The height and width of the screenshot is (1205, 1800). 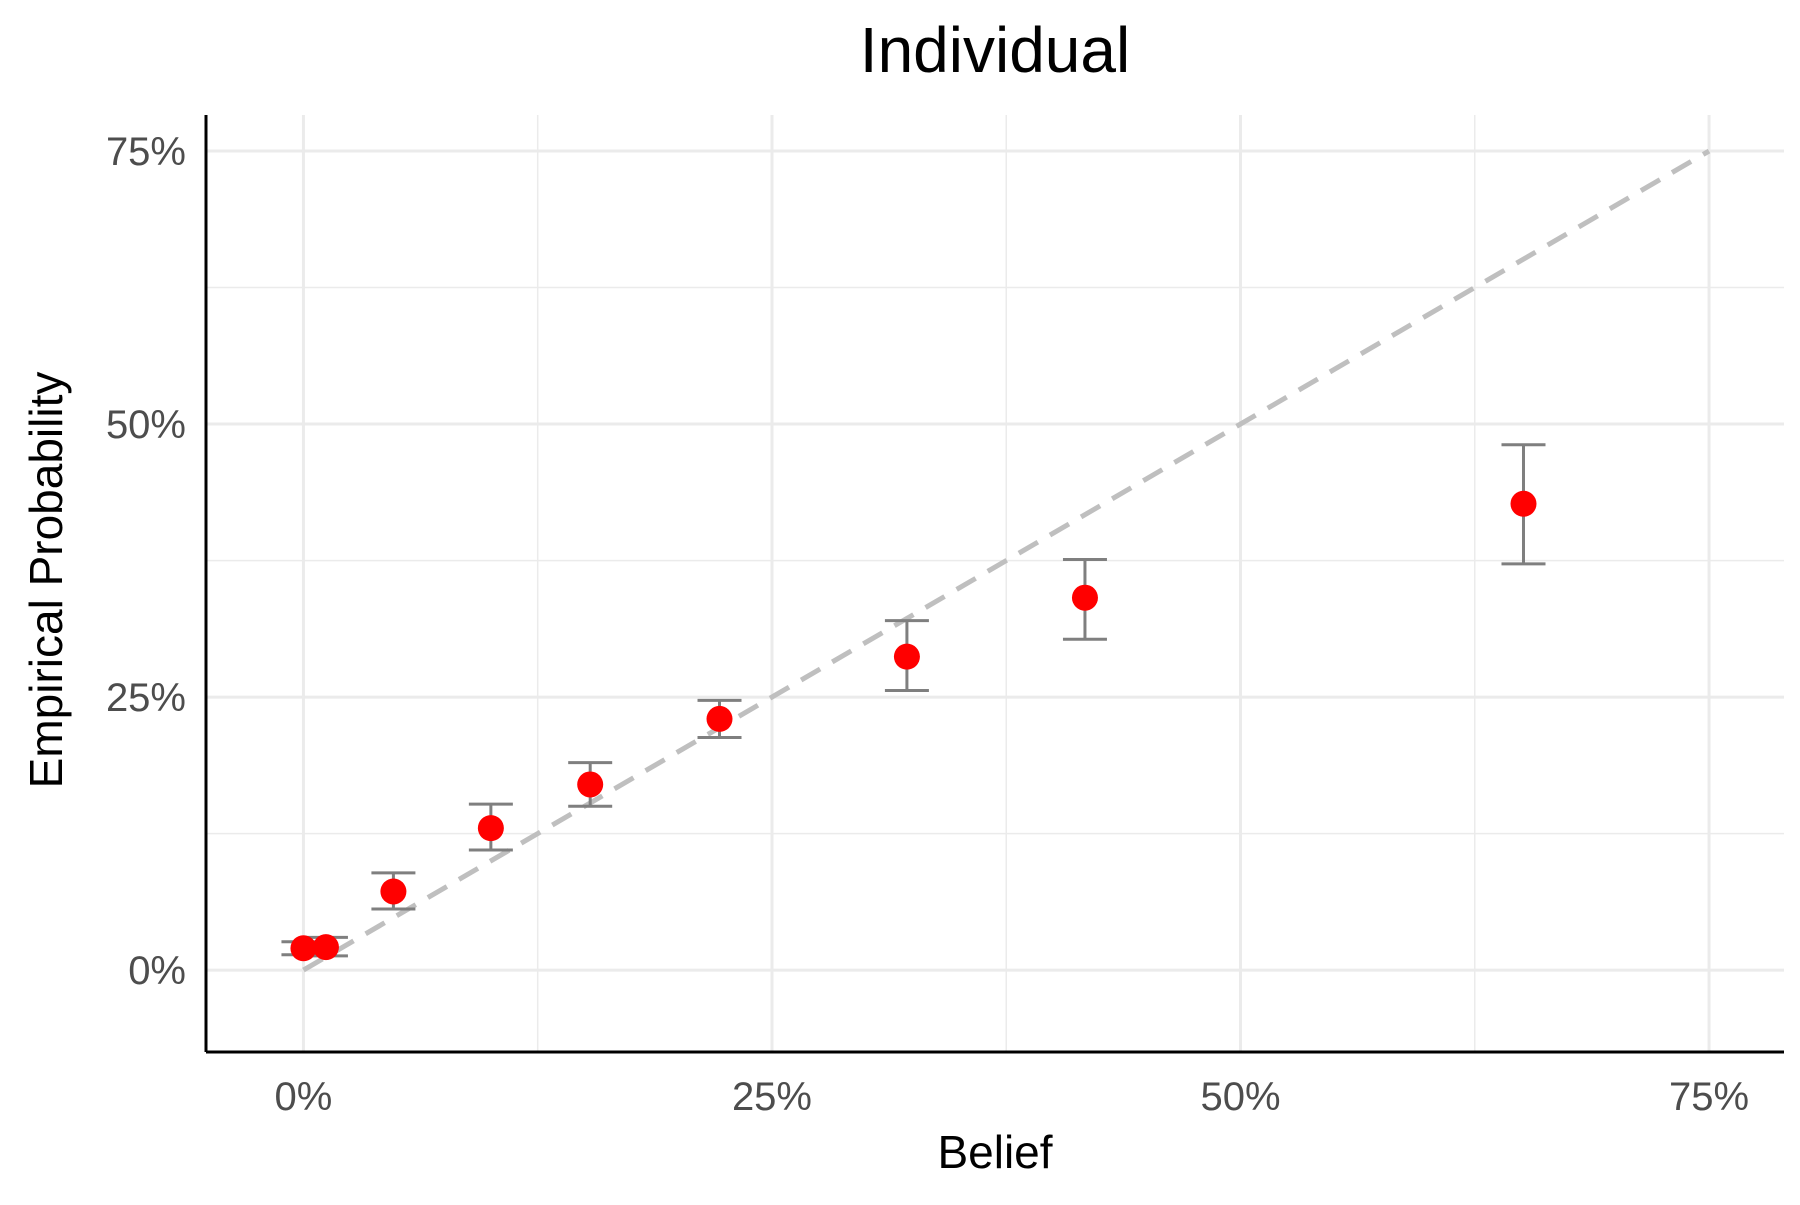 What do you see at coordinates (146, 152) in the screenshot?
I see `y-tick-label-3: 75%` at bounding box center [146, 152].